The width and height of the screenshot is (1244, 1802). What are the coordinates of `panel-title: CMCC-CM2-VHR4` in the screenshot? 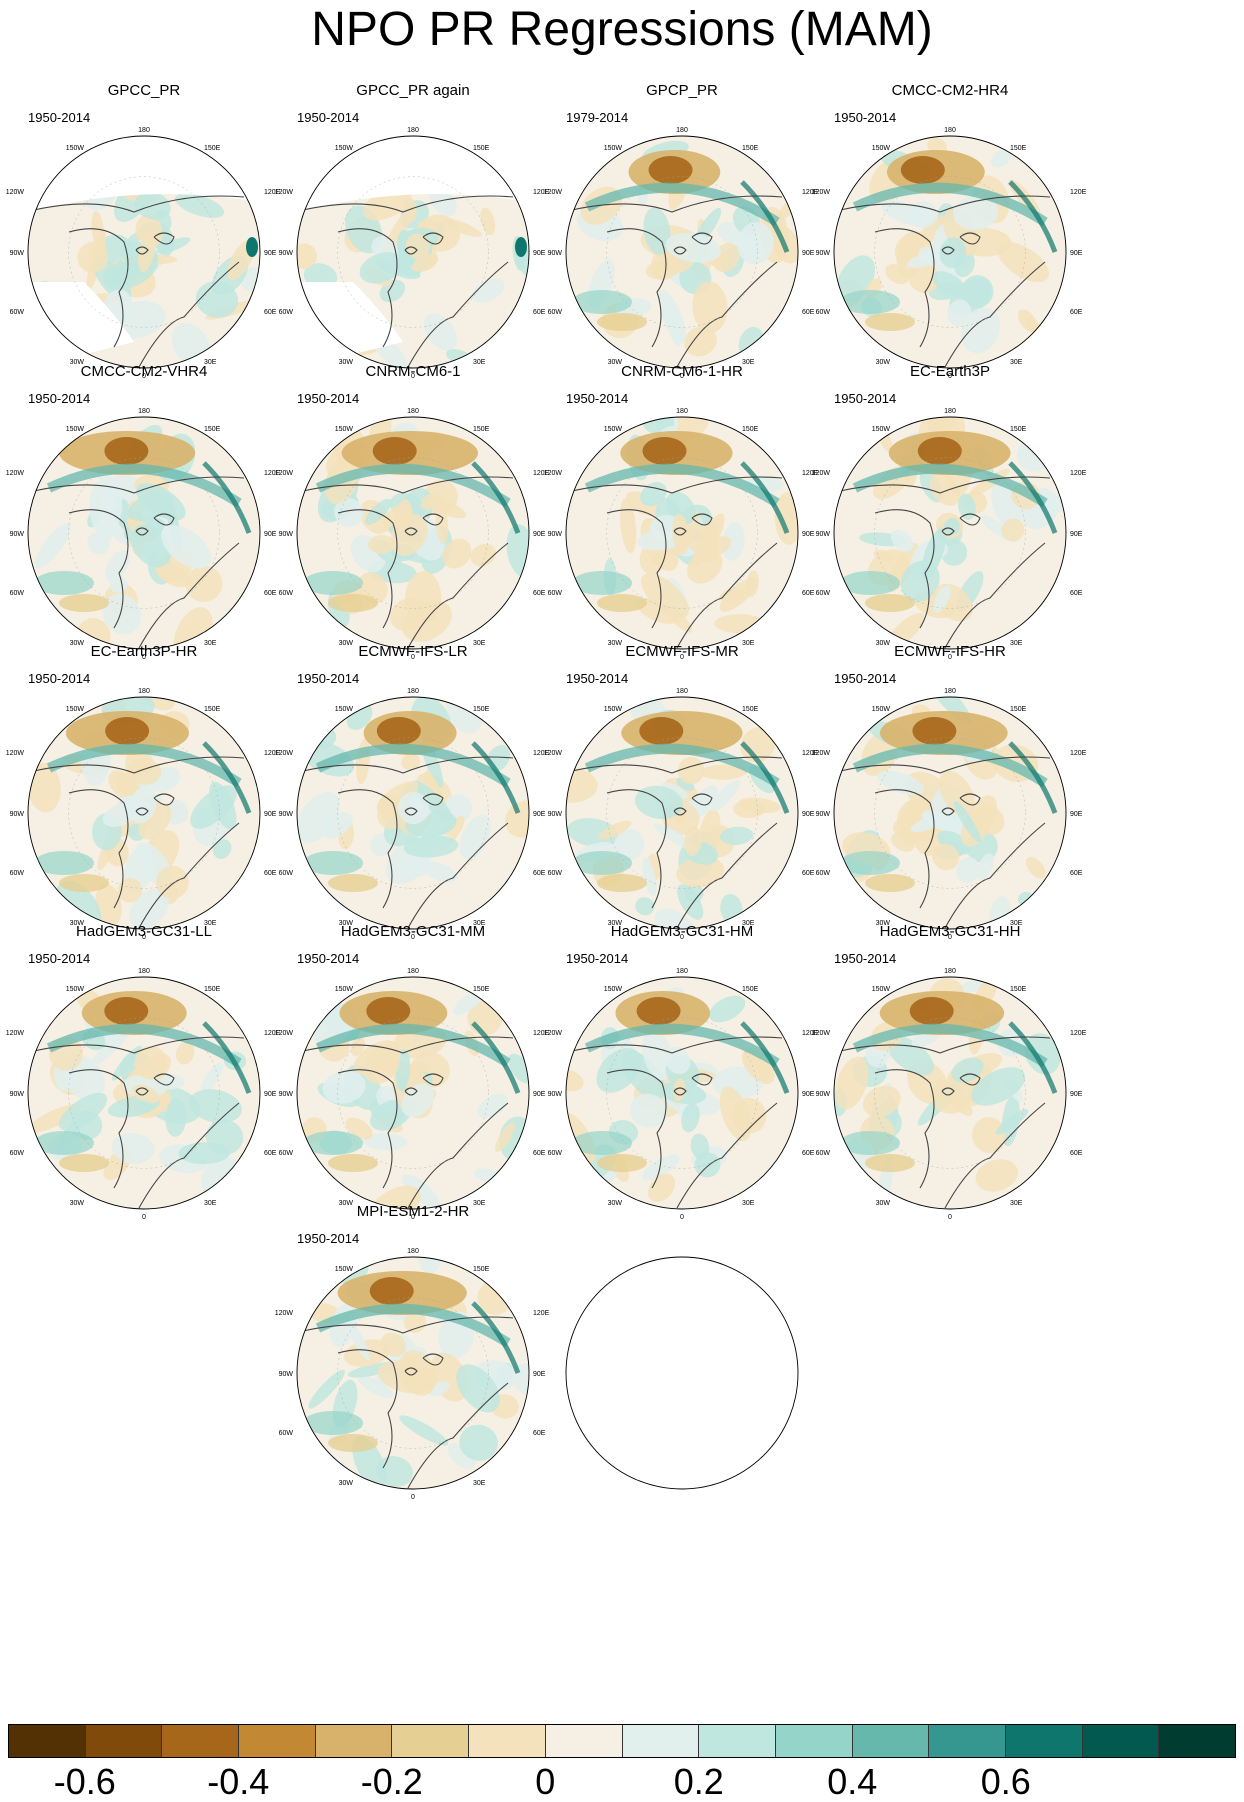 It's located at (144, 371).